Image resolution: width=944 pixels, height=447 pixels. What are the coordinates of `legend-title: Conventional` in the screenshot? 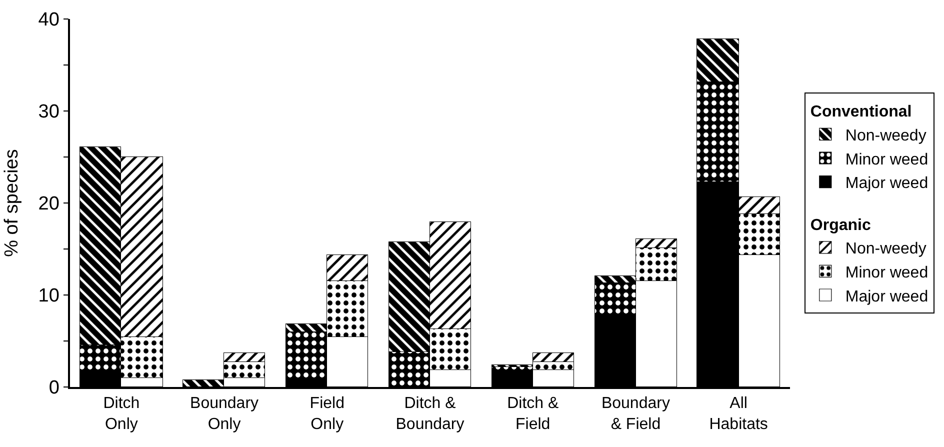 It's located at (861, 112).